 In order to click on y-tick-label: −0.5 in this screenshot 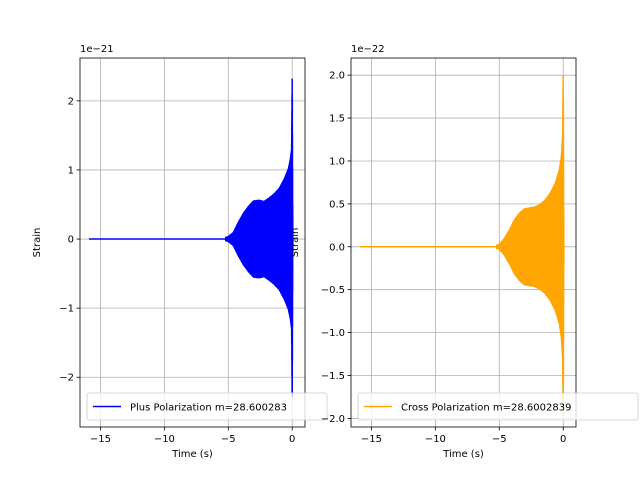, I will do `click(333, 290)`.